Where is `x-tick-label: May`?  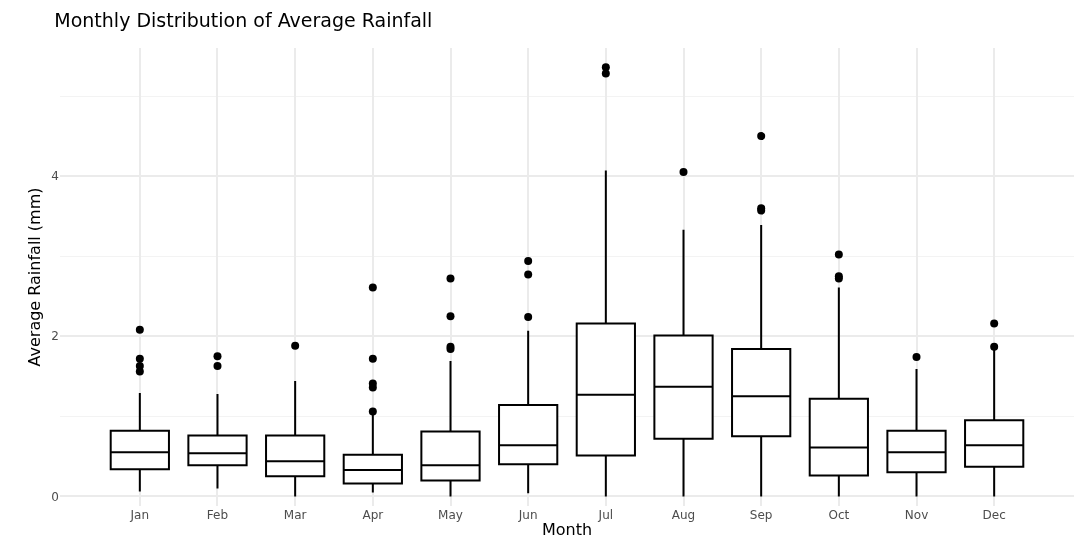
x-tick-label: May is located at coordinates (450, 515).